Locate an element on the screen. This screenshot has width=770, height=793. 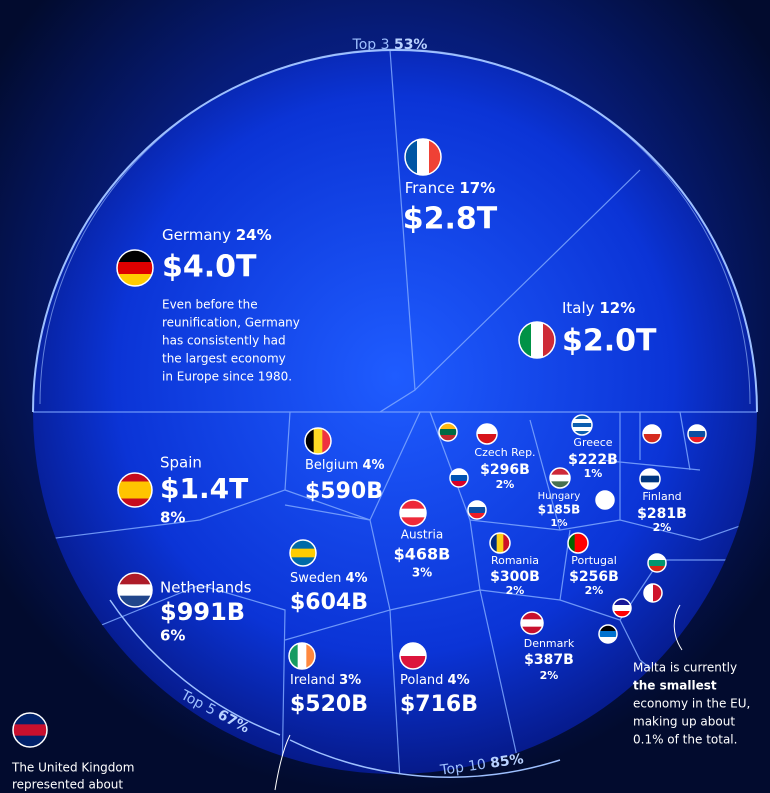
country-gdp: $2.0T is located at coordinates (609, 341).